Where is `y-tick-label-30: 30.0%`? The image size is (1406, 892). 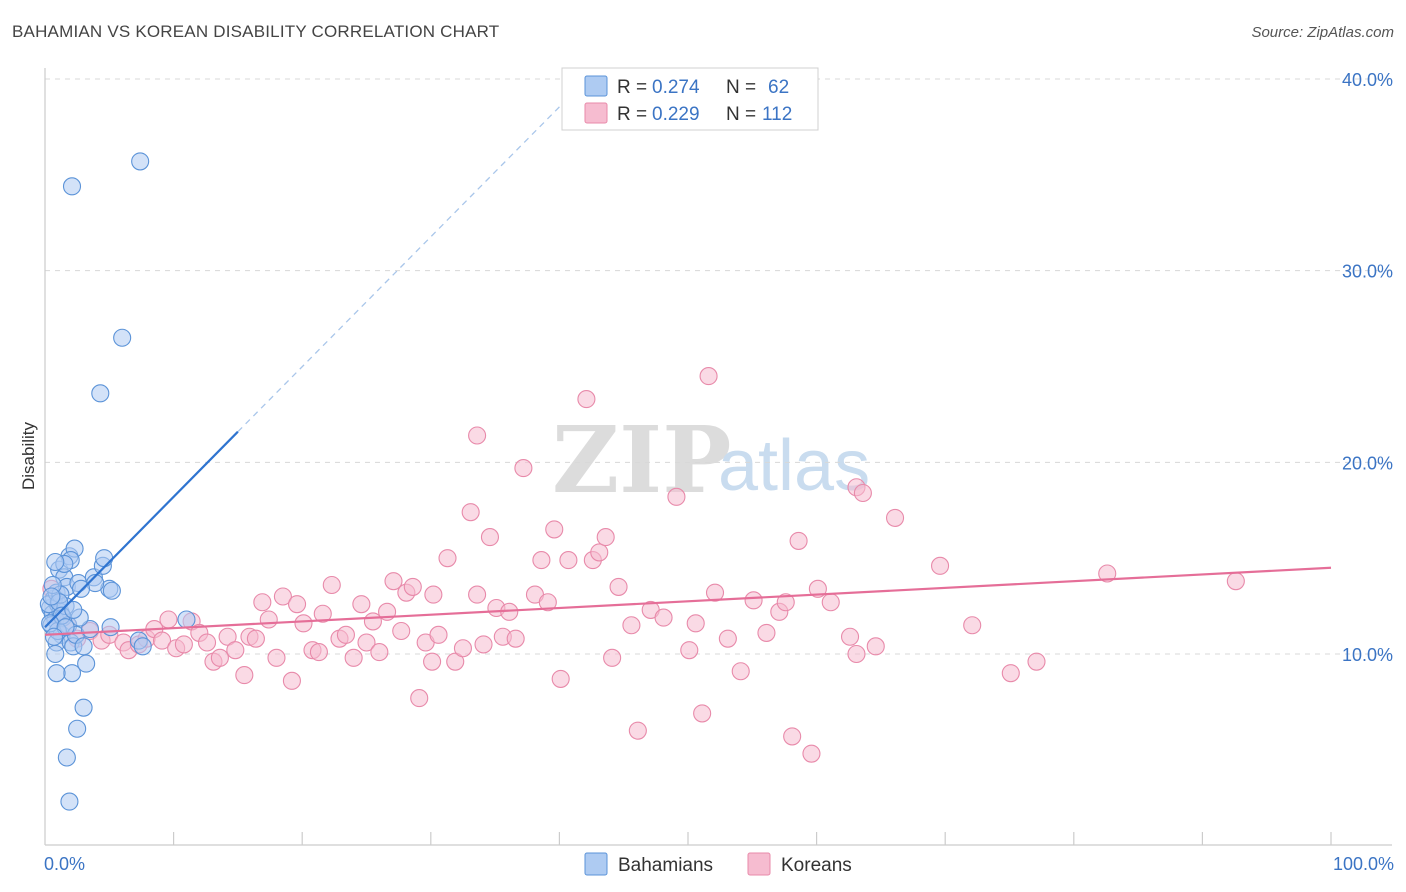
y-tick-label-30: 30.0% is located at coordinates (1367, 272).